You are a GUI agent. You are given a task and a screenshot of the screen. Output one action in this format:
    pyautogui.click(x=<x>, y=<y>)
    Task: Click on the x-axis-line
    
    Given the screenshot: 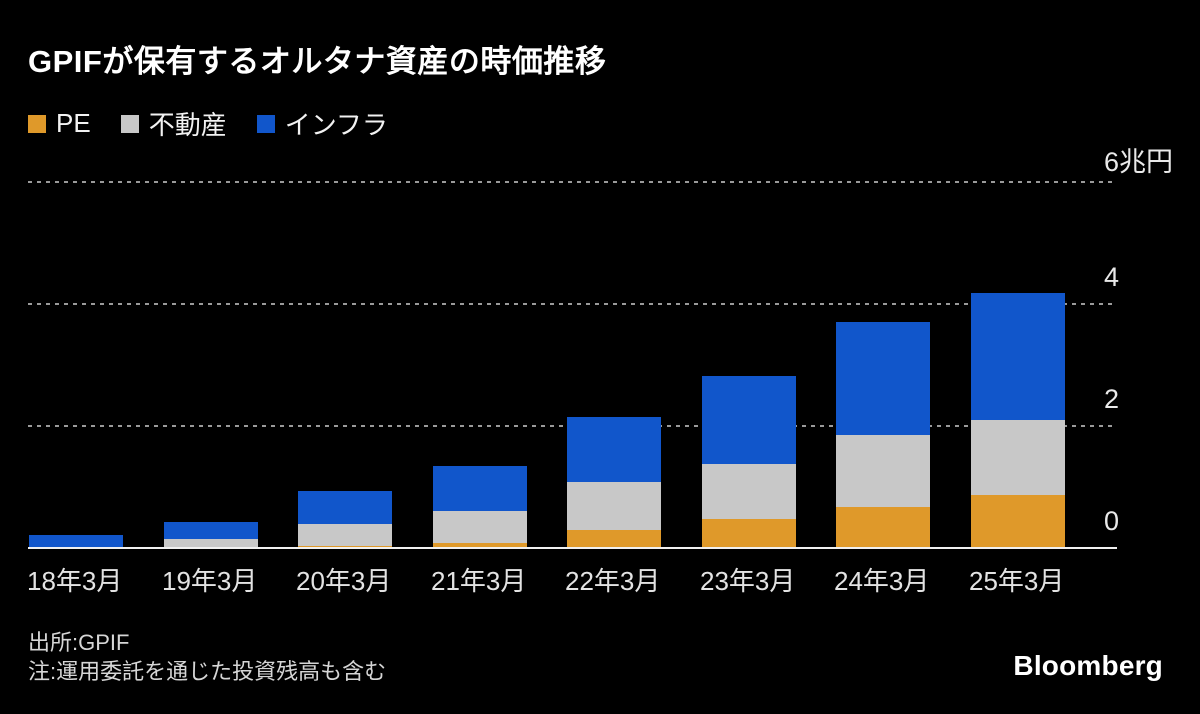 What is the action you would take?
    pyautogui.click(x=572, y=548)
    